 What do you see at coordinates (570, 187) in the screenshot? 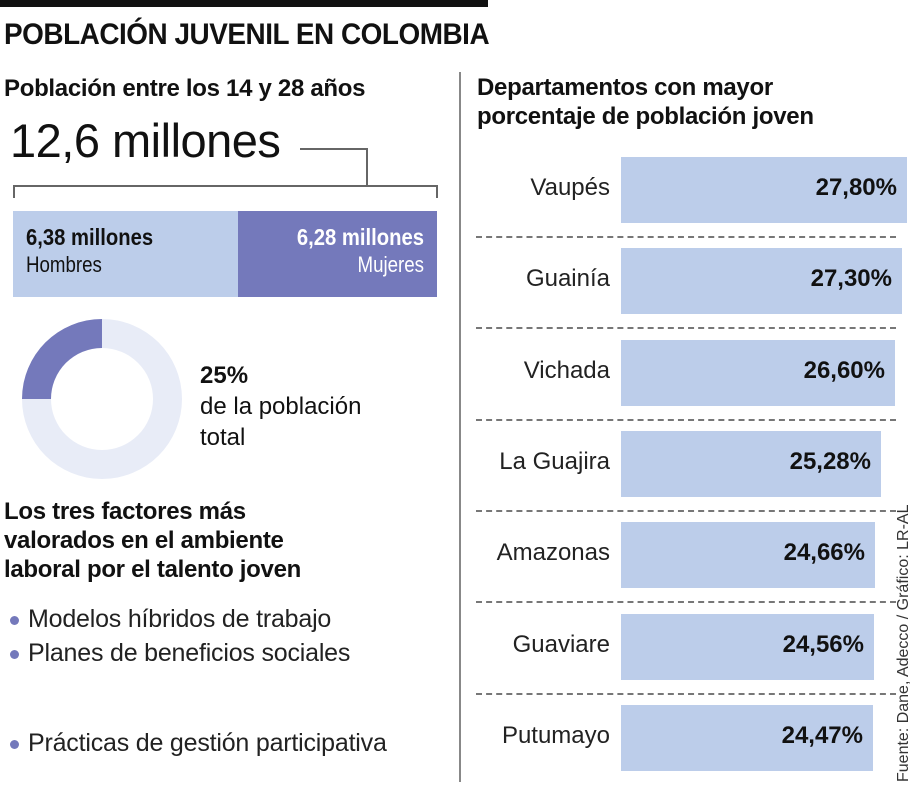
I see `bar-category-label: Vaupés` at bounding box center [570, 187].